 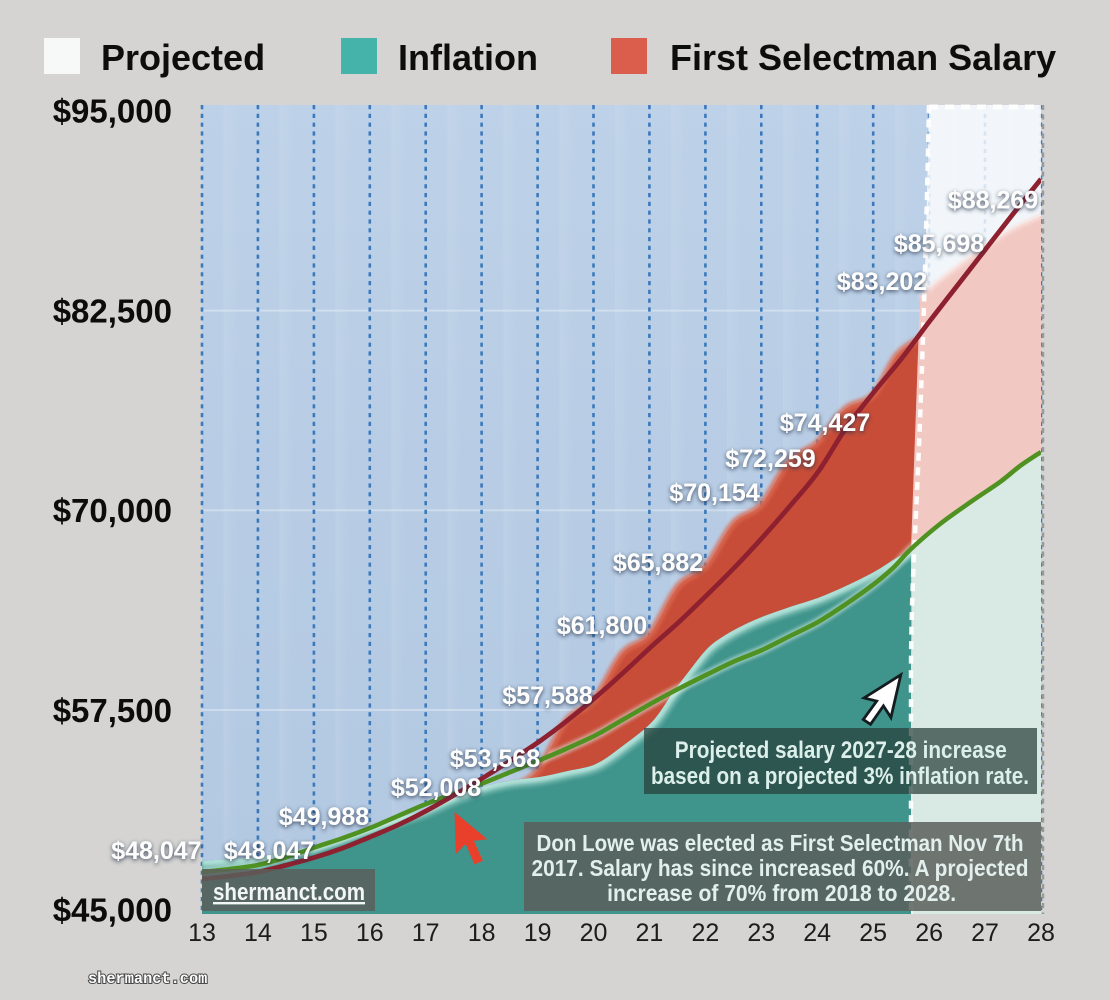 I want to click on svg-text:Projected salary 2027-28 incre: Projected salary 2027-28 increase, so click(x=841, y=750).